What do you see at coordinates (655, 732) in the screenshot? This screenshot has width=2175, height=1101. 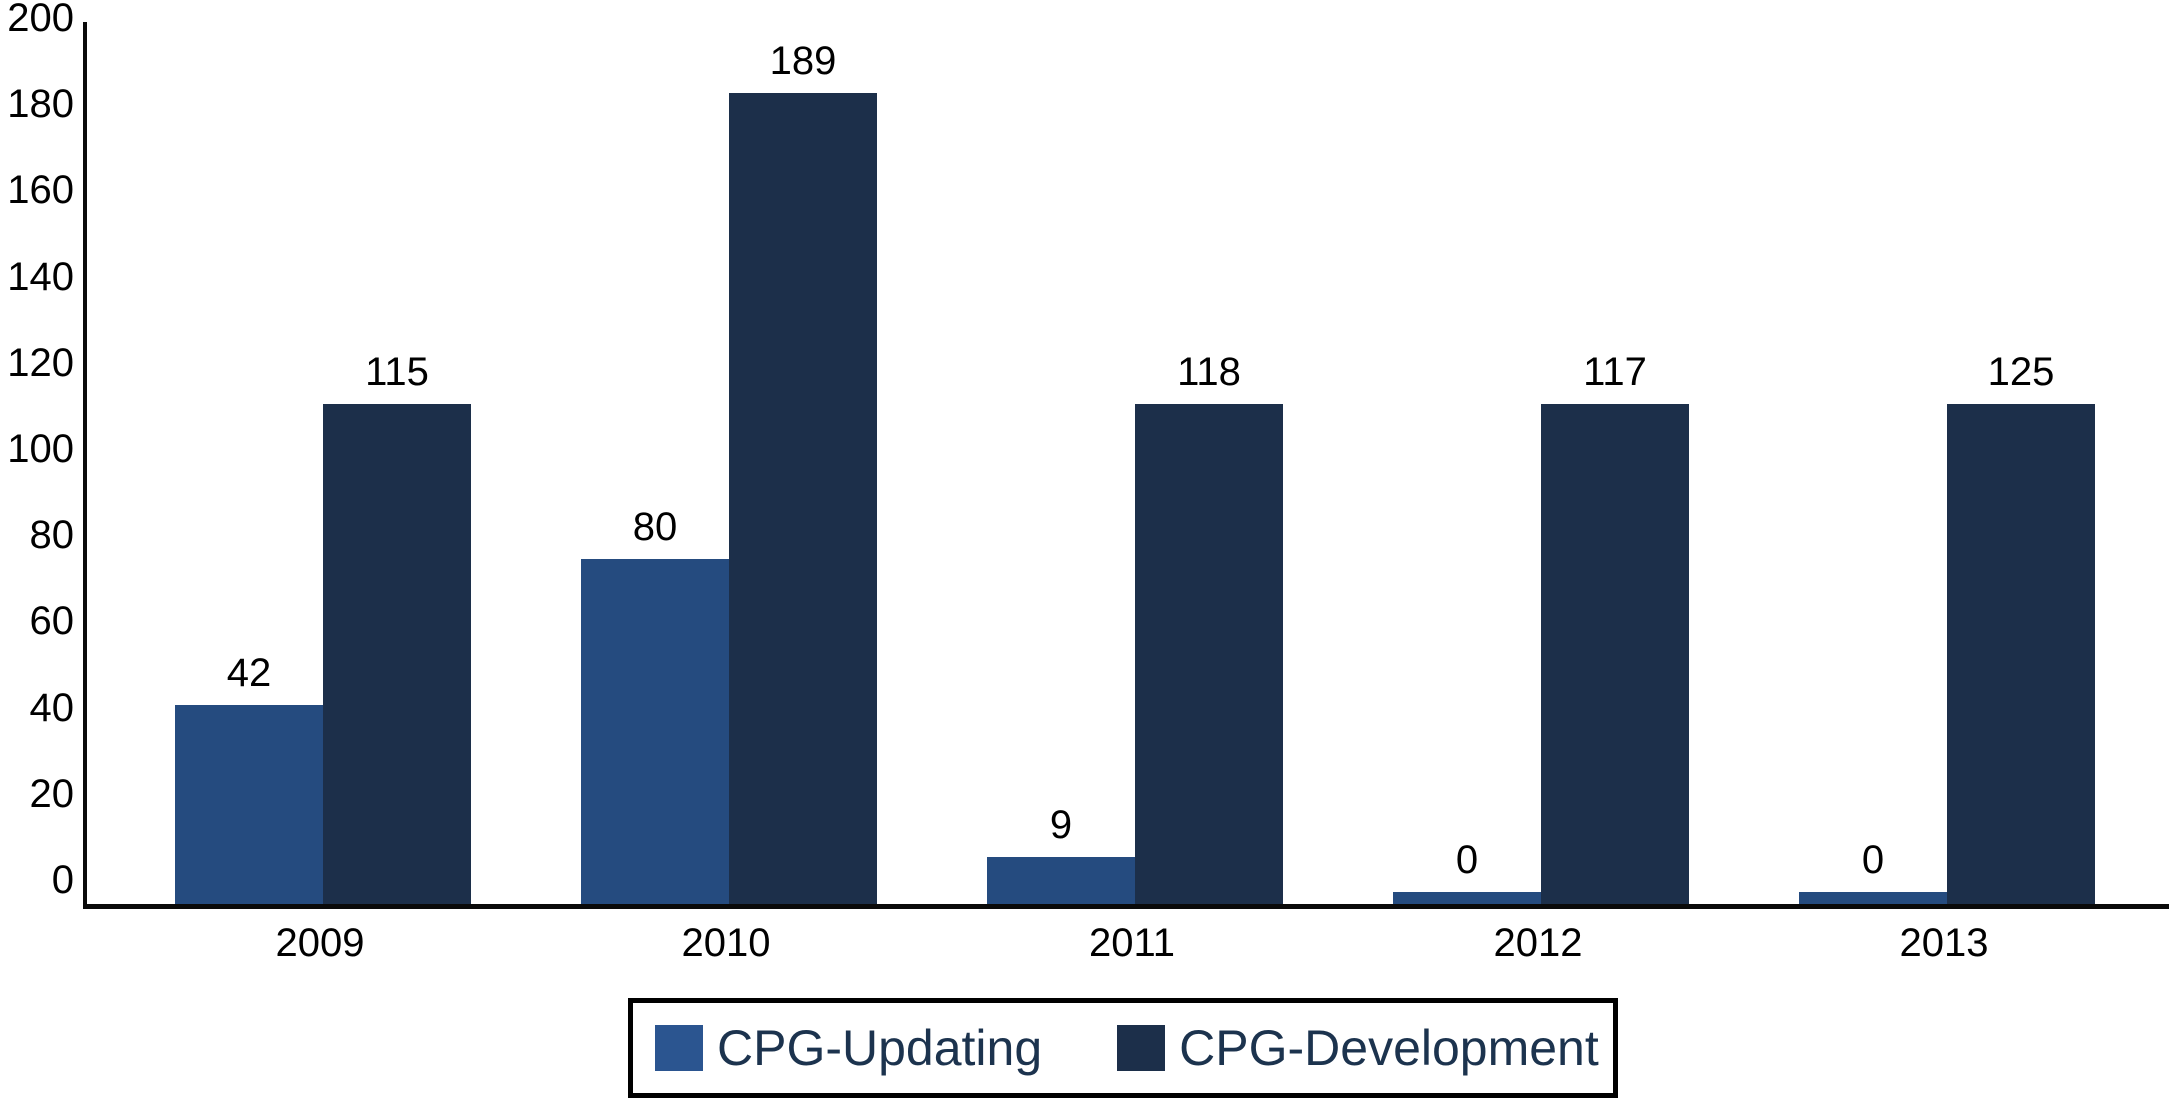 I see `bar-cpg-updating-2010` at bounding box center [655, 732].